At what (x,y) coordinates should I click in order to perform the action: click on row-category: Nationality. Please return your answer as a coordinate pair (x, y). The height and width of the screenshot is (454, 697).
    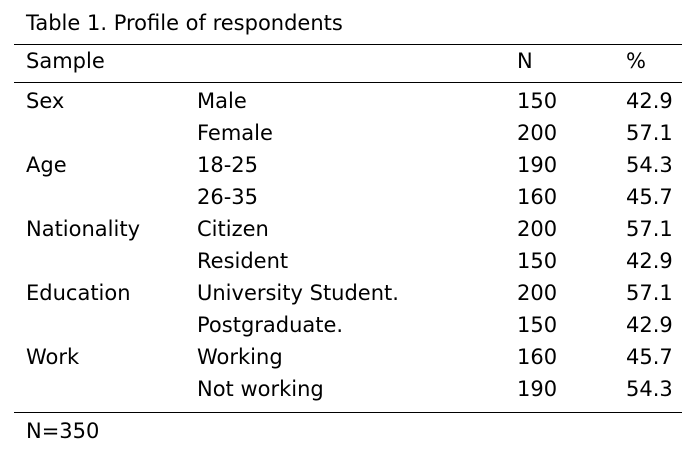
    Looking at the image, I should click on (83, 229).